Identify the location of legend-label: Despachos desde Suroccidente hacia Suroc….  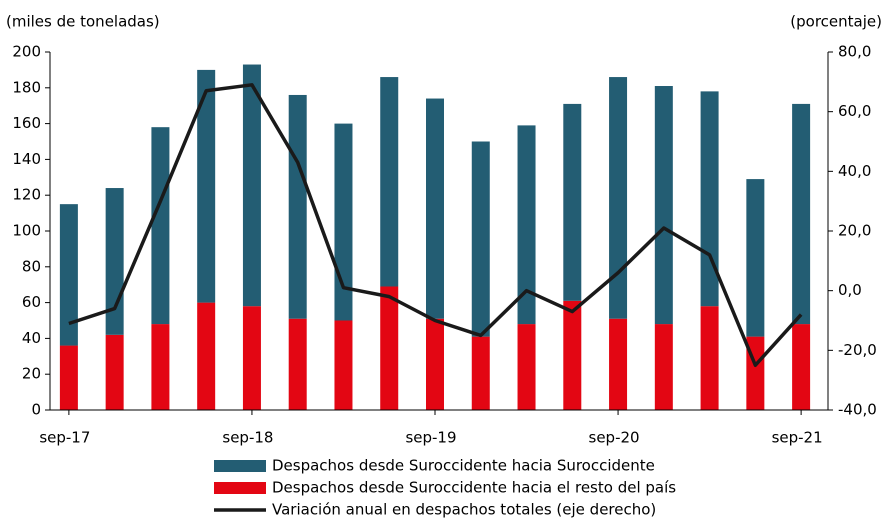
(463, 466).